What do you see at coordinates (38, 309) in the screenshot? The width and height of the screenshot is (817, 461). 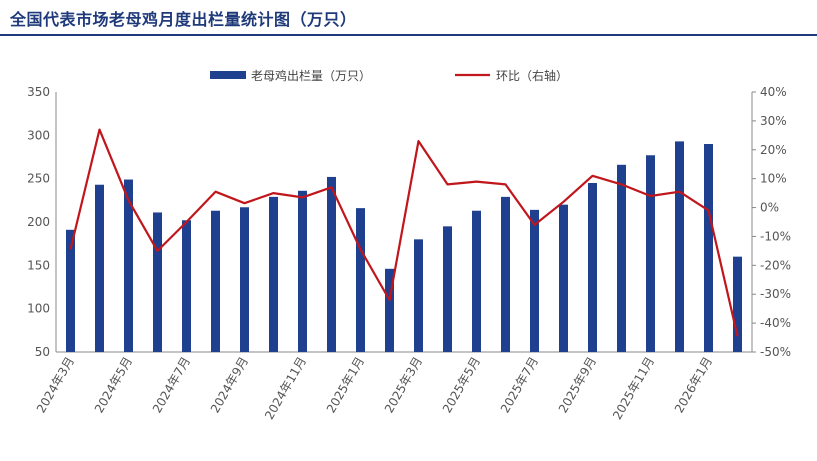 I see `y-left-tick-label: 100` at bounding box center [38, 309].